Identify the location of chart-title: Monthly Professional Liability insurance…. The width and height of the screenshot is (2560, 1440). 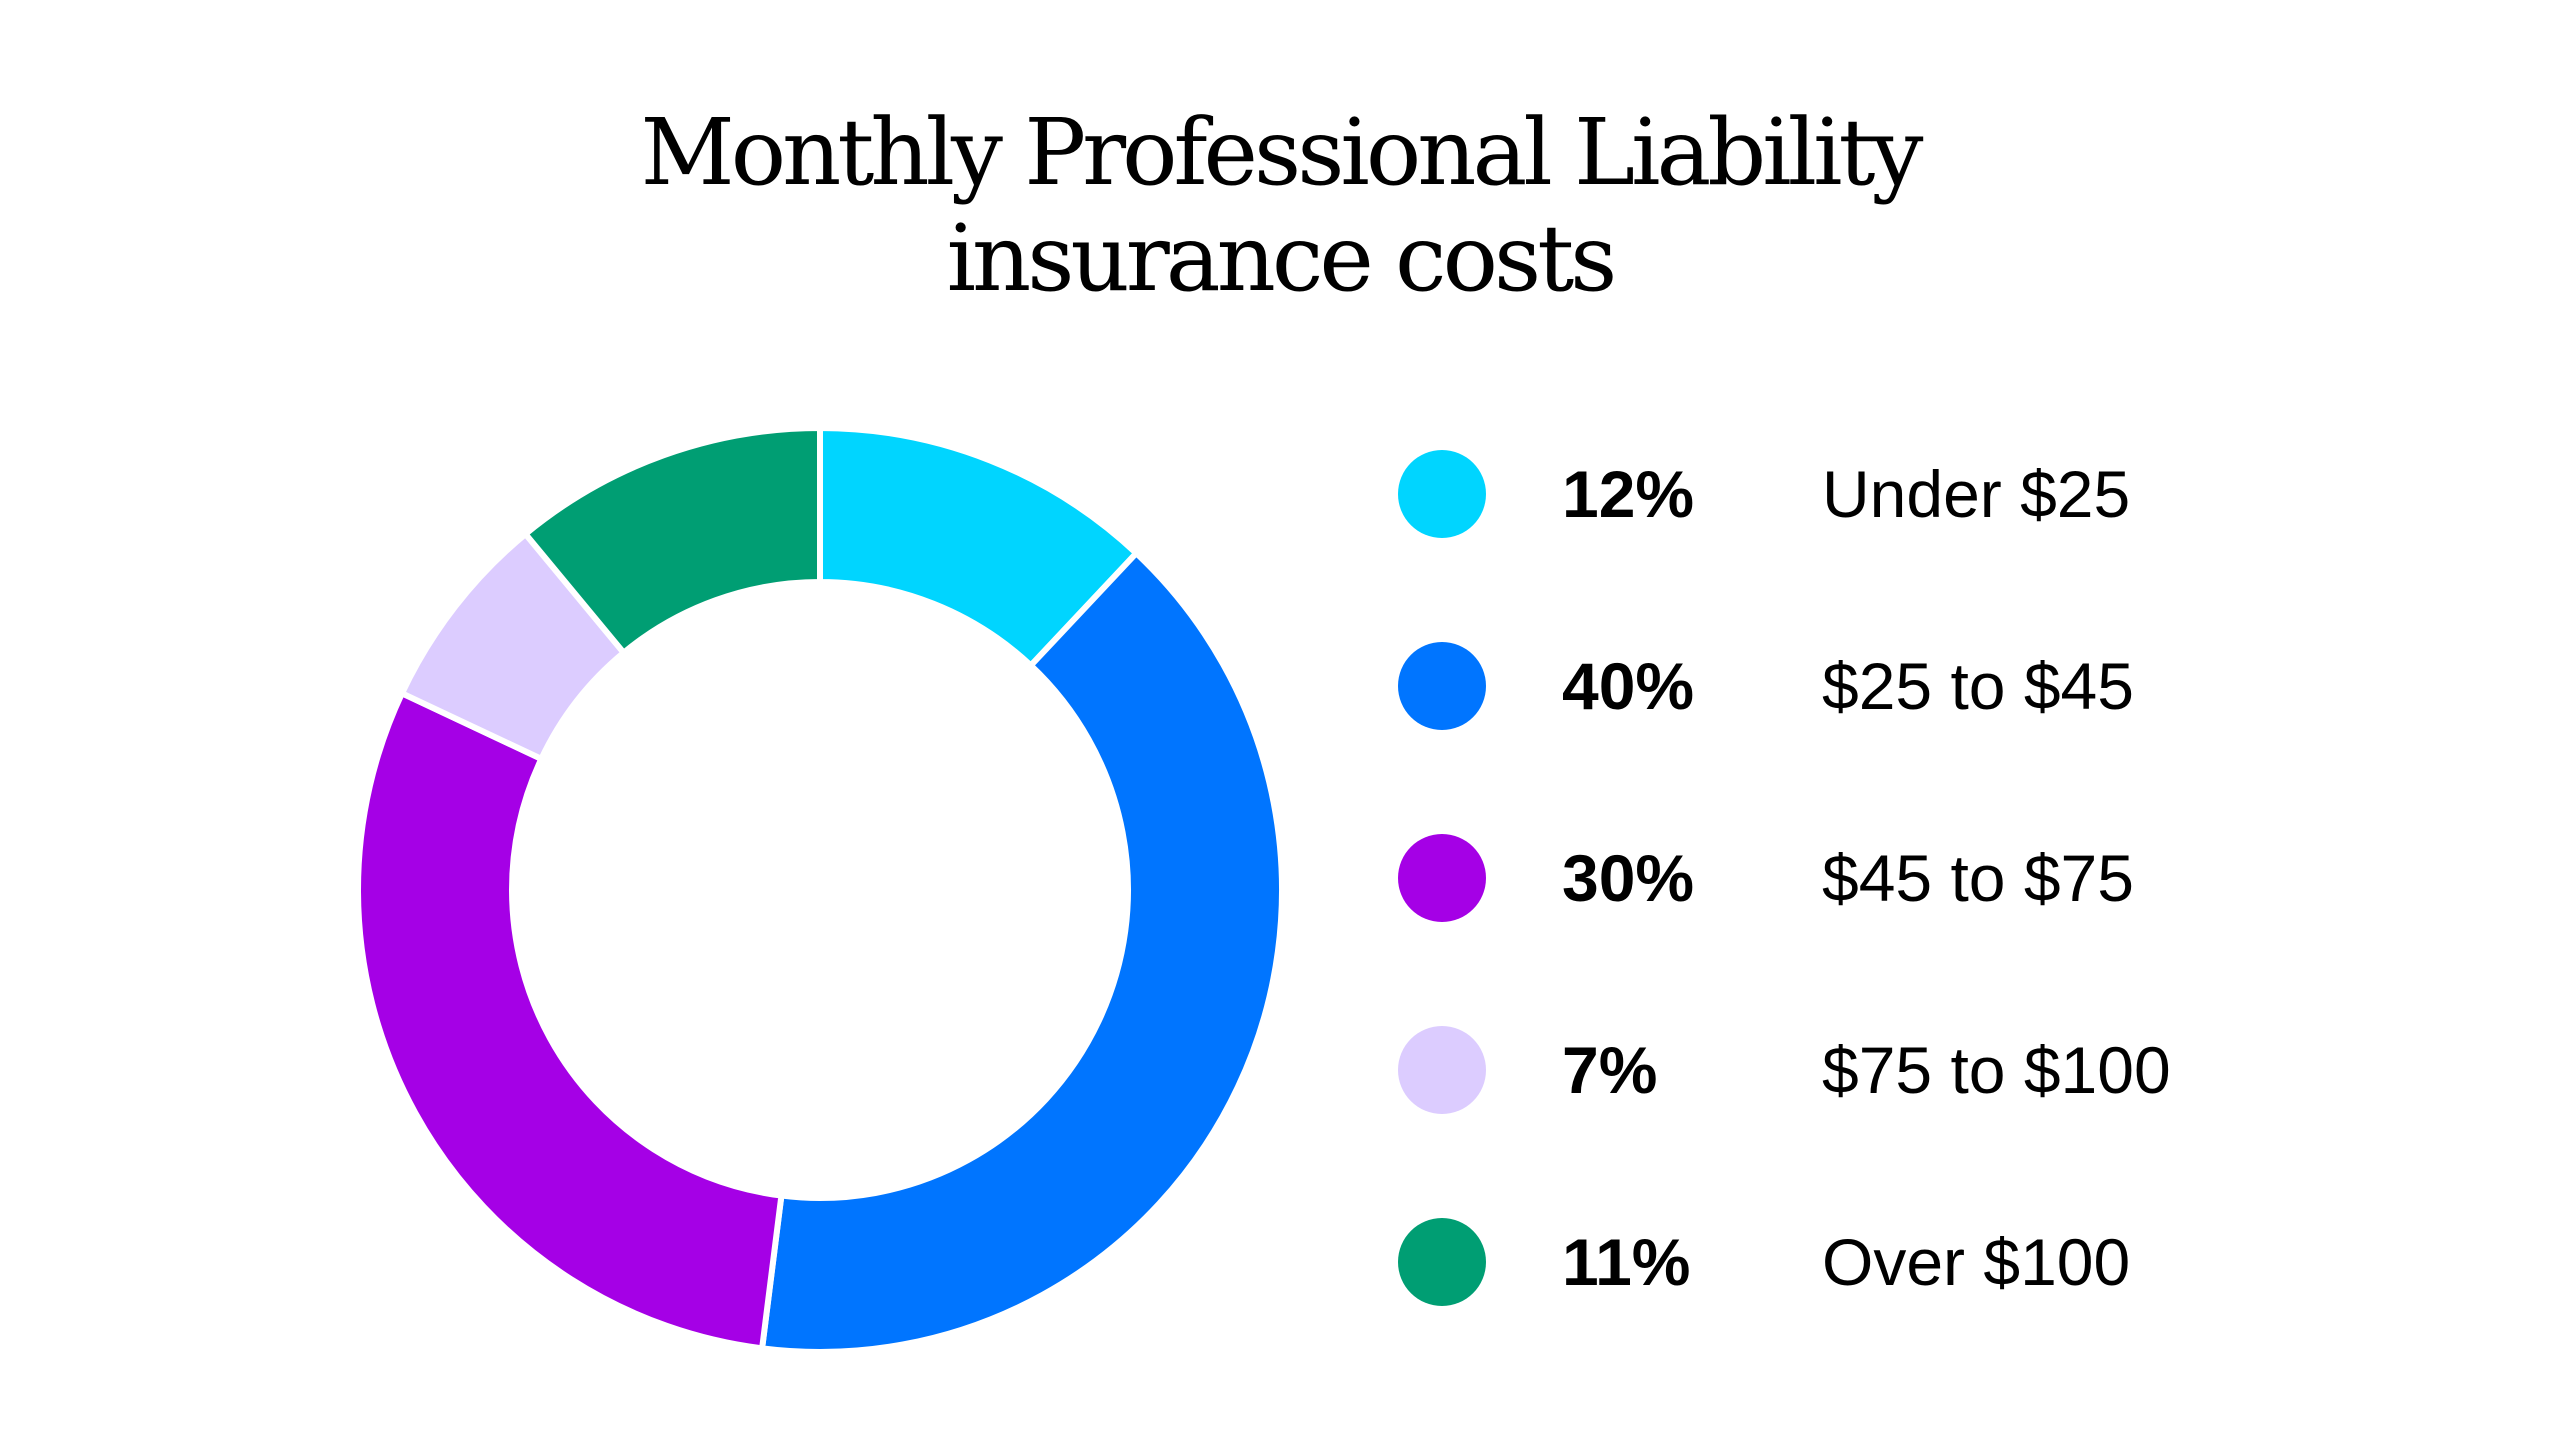
(1280, 206).